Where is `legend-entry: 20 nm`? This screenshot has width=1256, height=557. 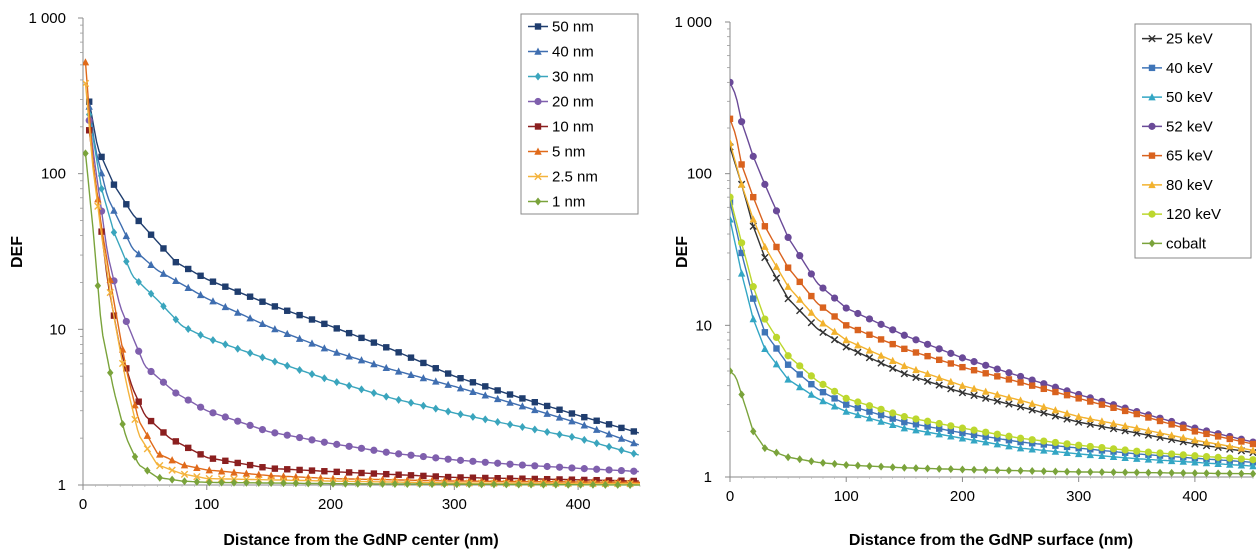 legend-entry: 20 nm is located at coordinates (561, 102).